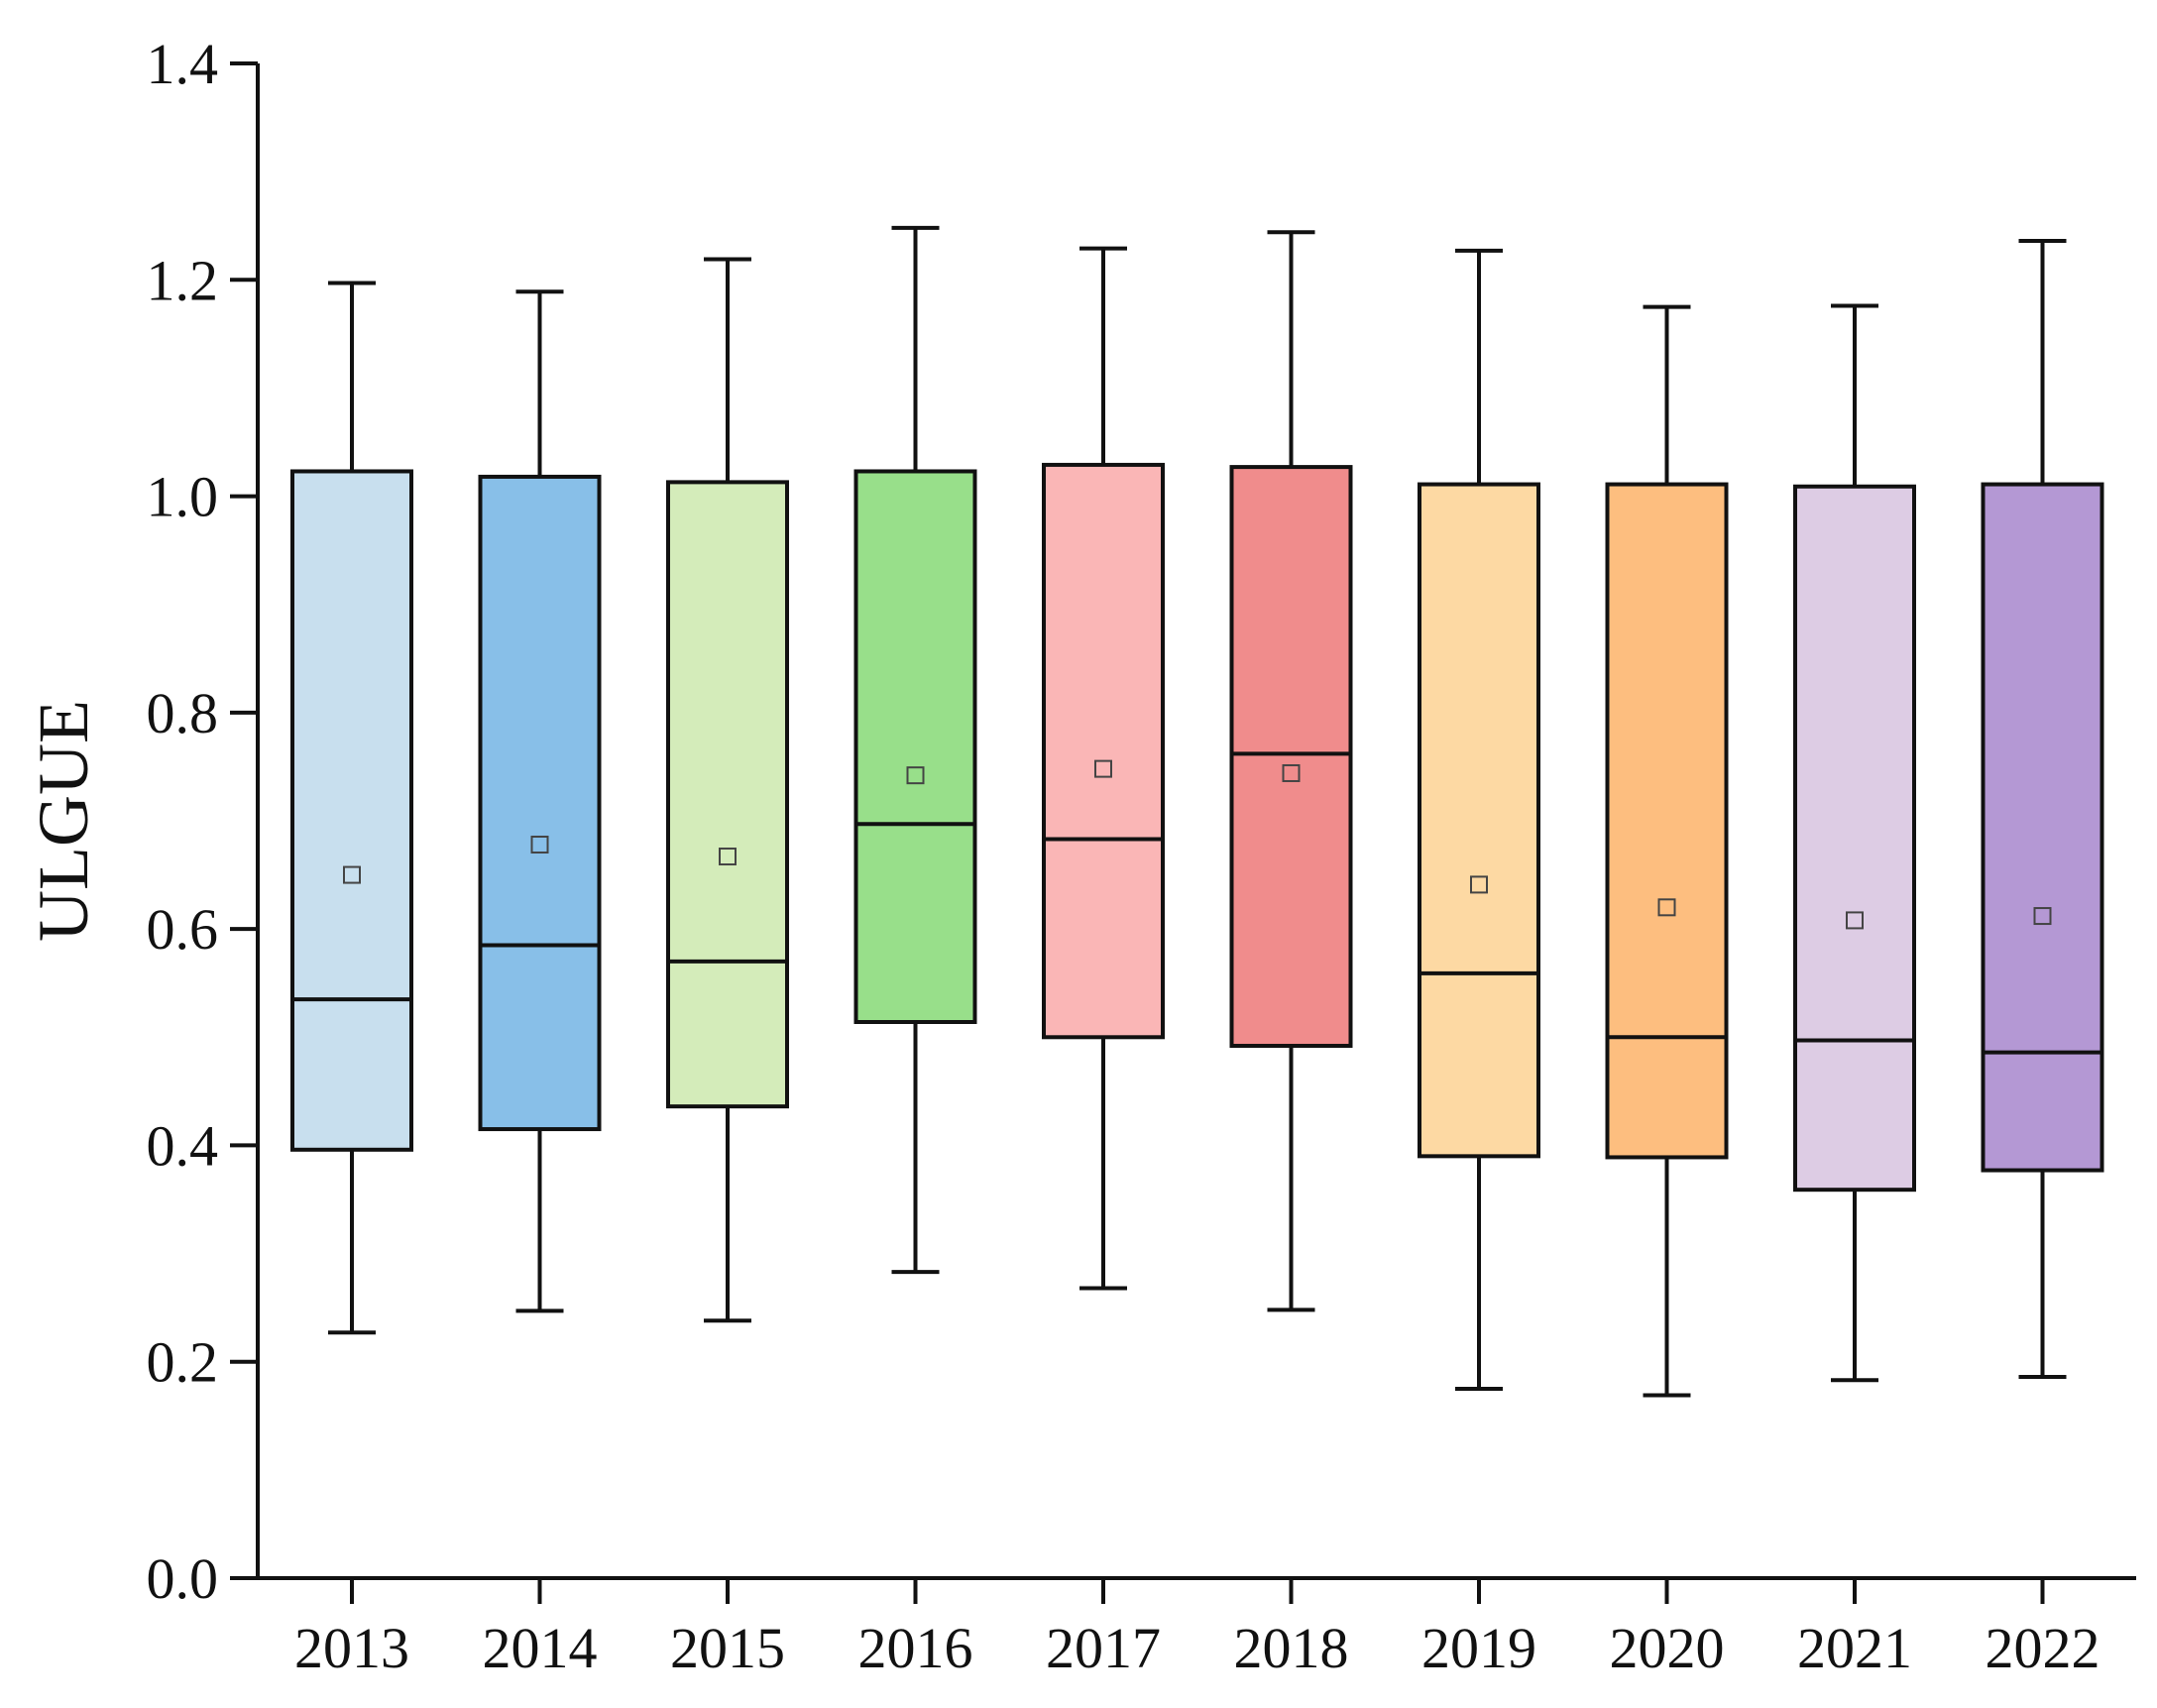 The height and width of the screenshot is (1708, 2157). I want to click on box-2015, so click(727, 790).